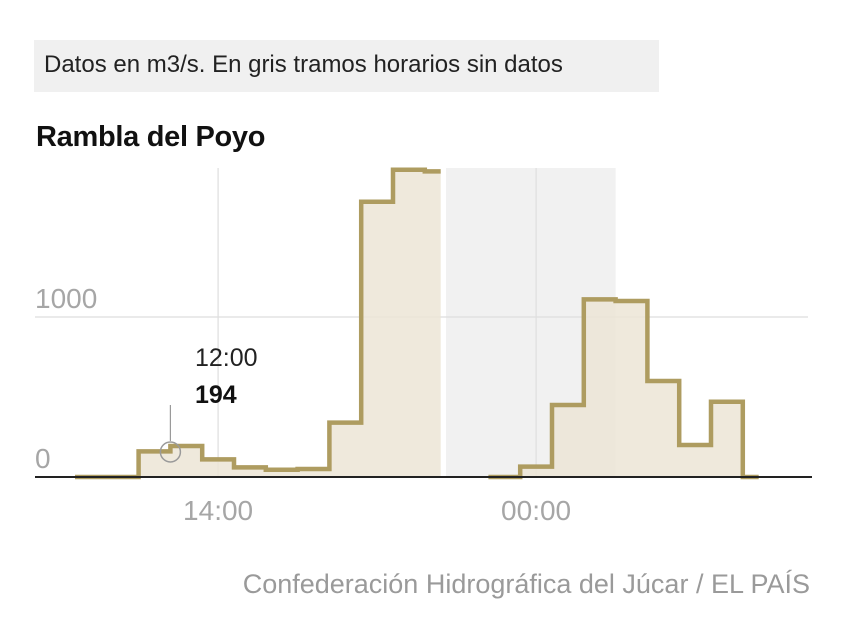 Image resolution: width=843 pixels, height=634 pixels. What do you see at coordinates (151, 137) in the screenshot?
I see `chart-title: Rambla del Poyo` at bounding box center [151, 137].